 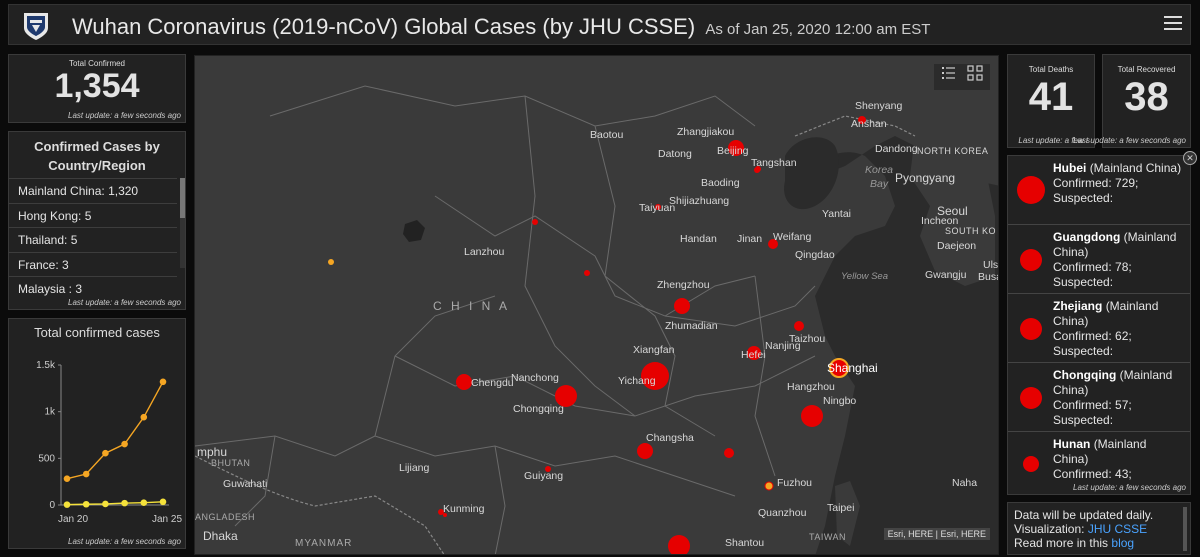 What do you see at coordinates (769, 486) in the screenshot?
I see `case-circle-fujian` at bounding box center [769, 486].